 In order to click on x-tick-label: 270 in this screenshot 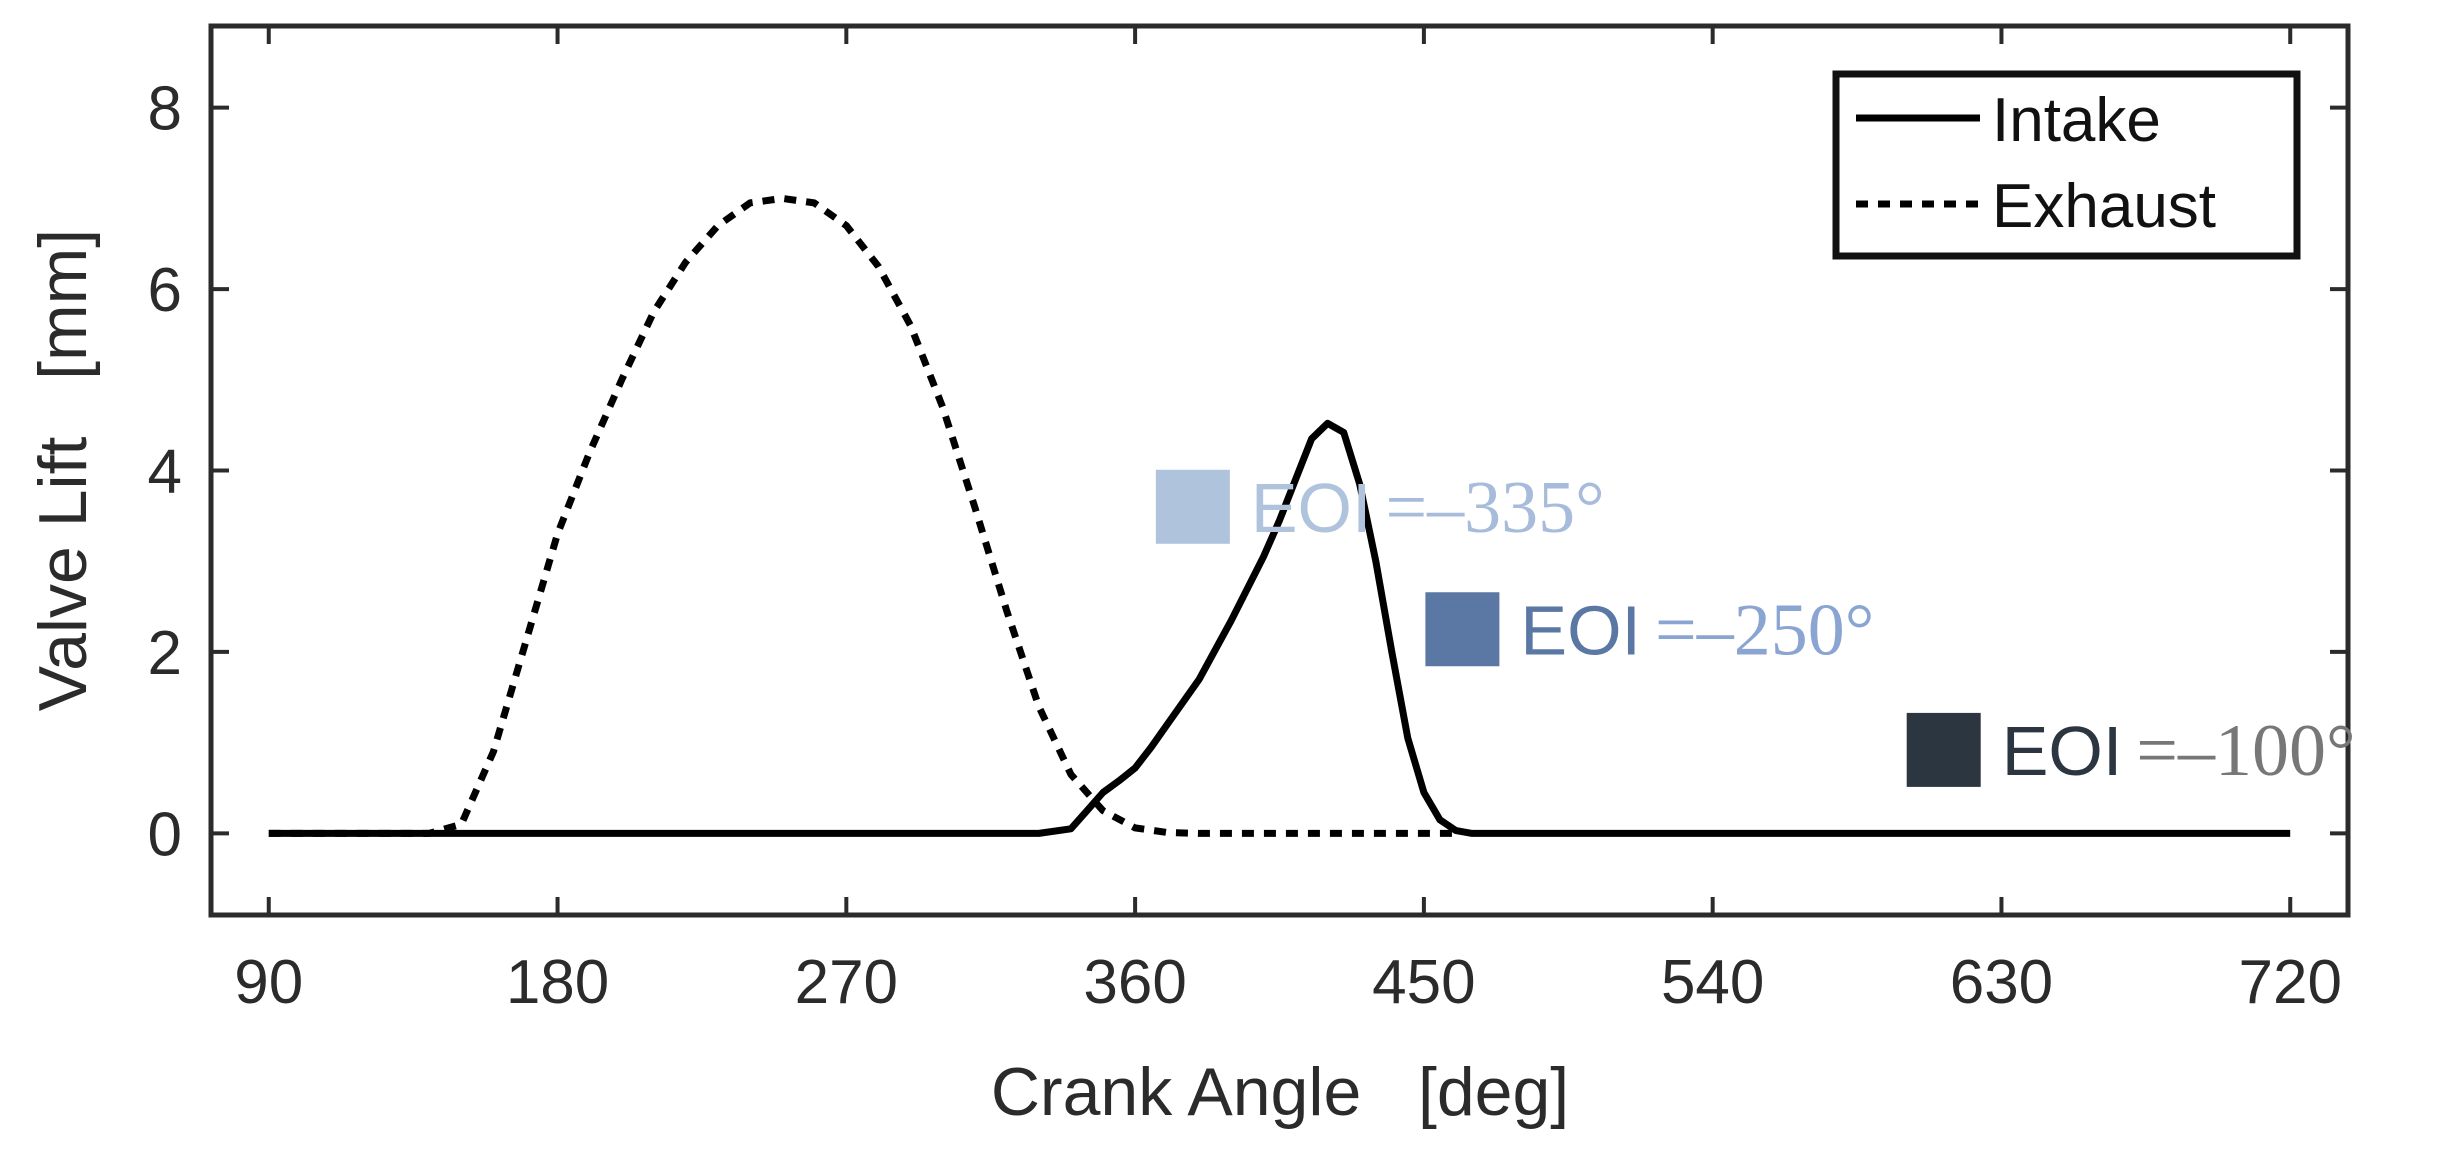, I will do `click(846, 982)`.